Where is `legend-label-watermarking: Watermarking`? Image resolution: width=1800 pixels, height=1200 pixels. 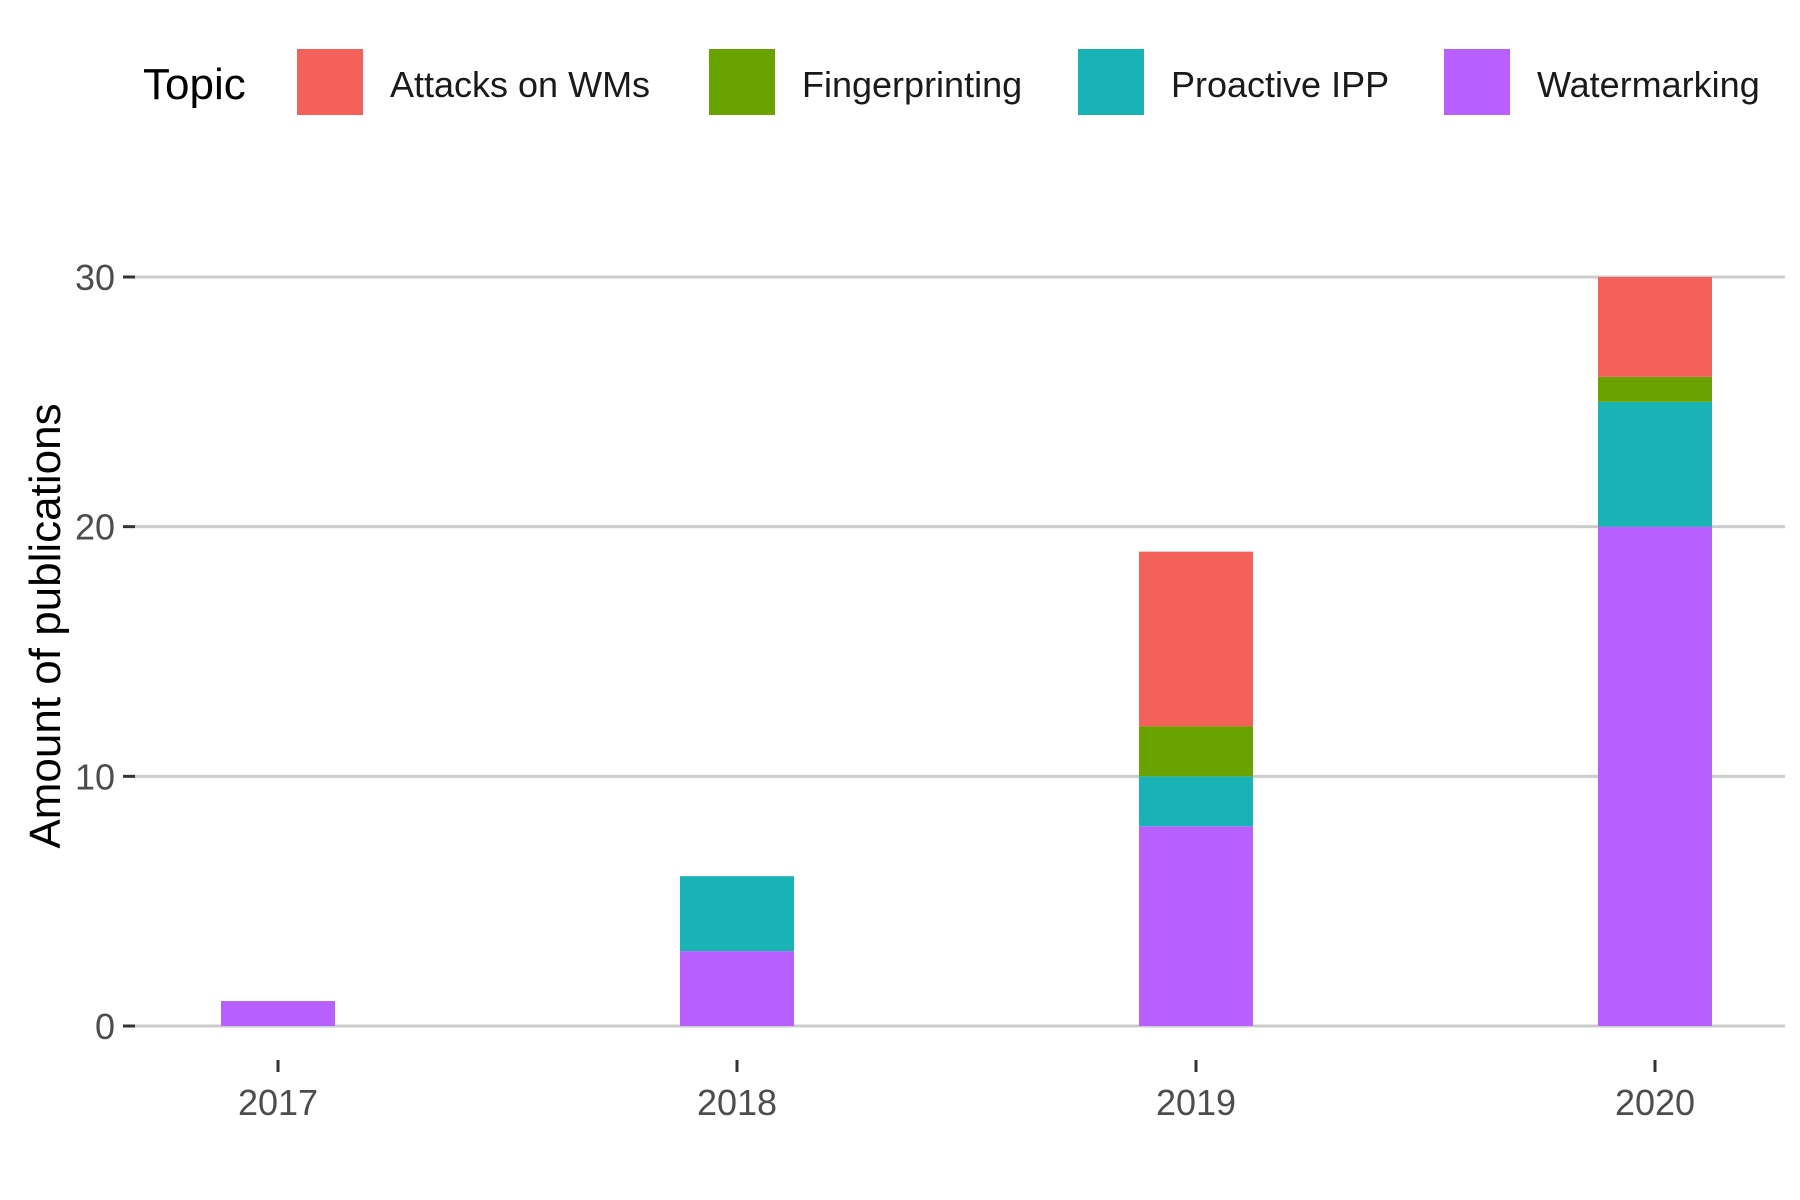
legend-label-watermarking: Watermarking is located at coordinates (1648, 84).